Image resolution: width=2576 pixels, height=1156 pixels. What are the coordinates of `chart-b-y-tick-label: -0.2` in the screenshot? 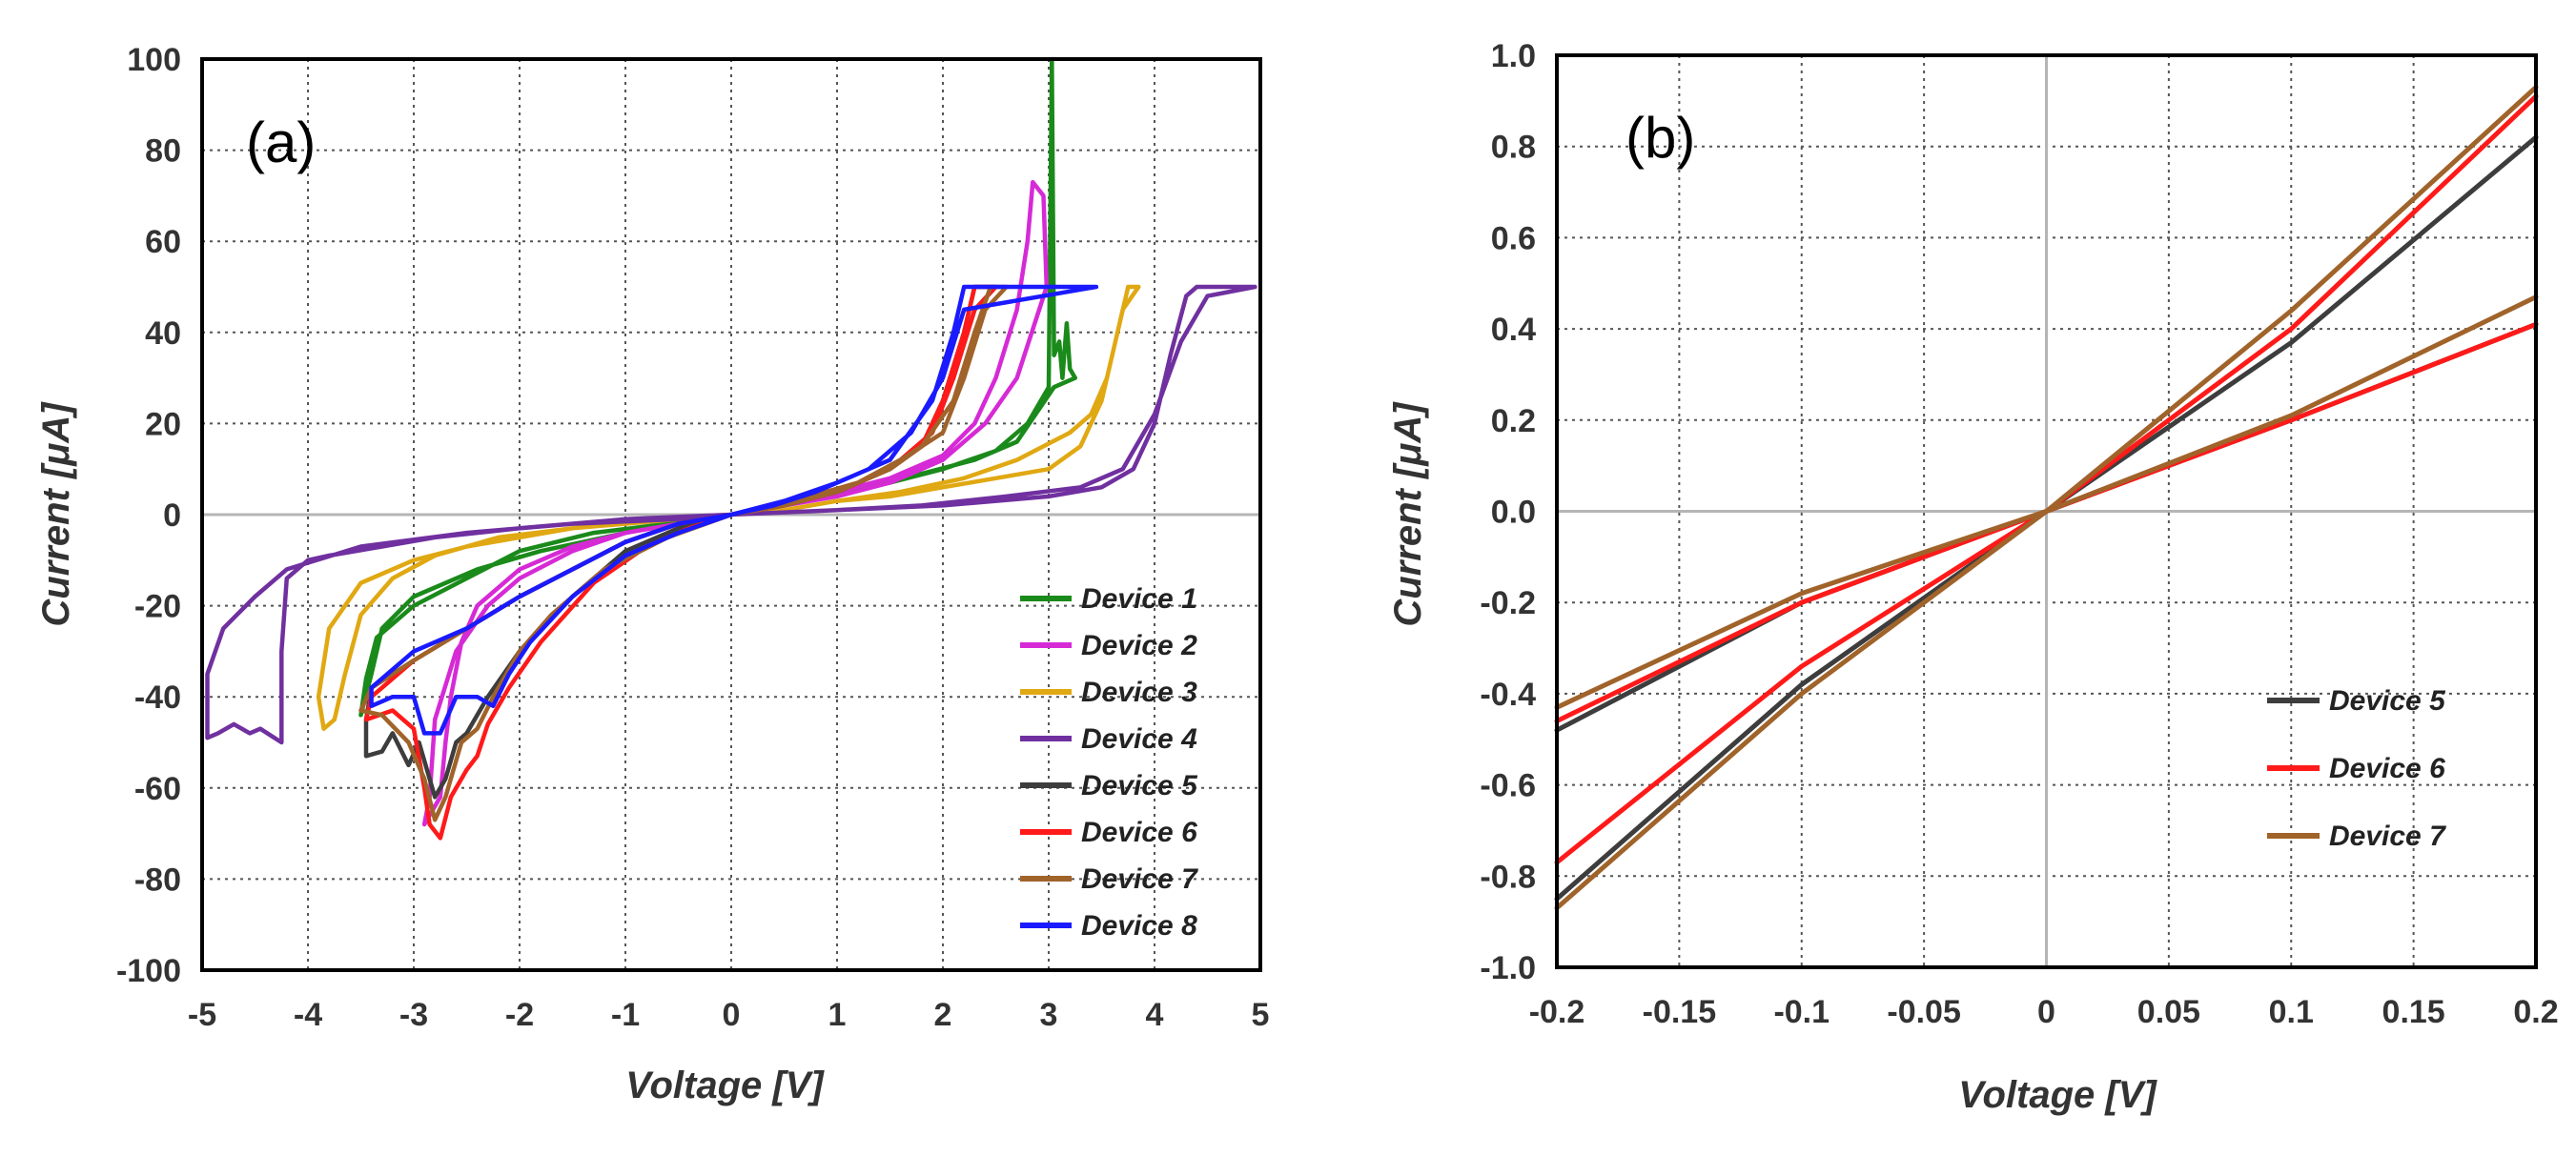 It's located at (1508, 603).